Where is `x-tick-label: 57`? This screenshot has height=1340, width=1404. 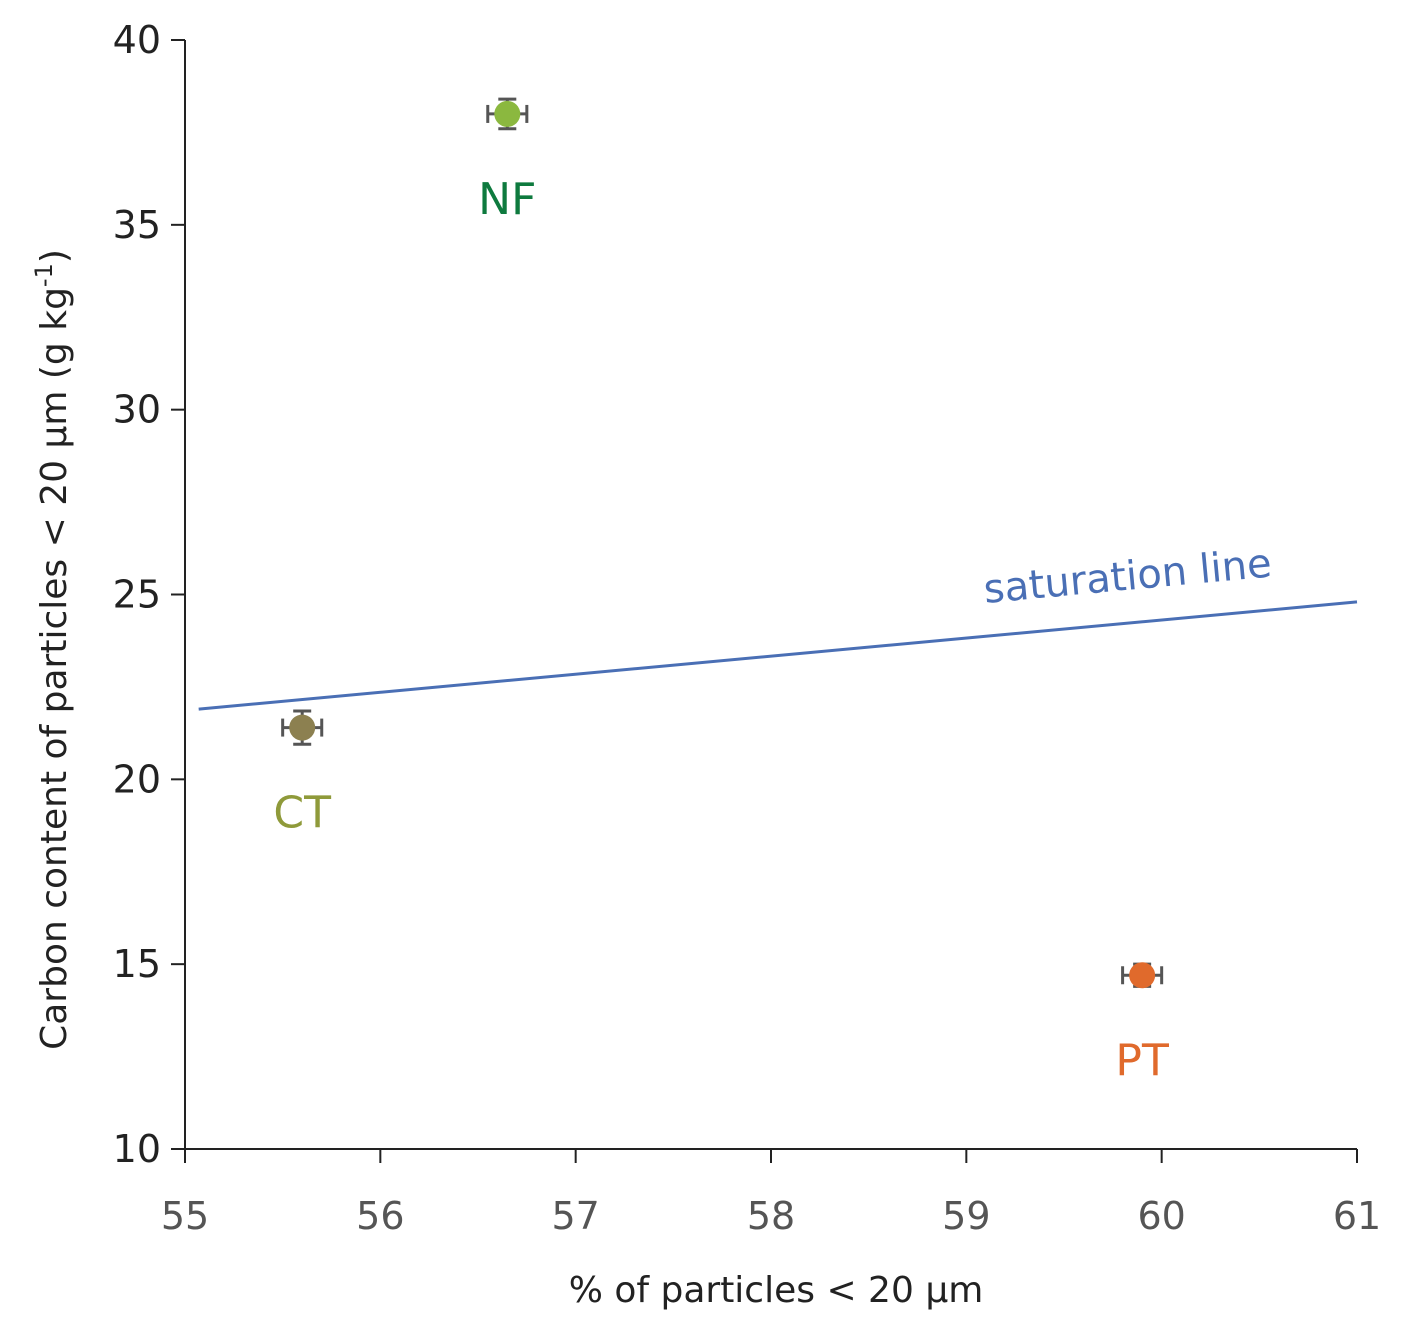
x-tick-label: 57 is located at coordinates (575, 1216).